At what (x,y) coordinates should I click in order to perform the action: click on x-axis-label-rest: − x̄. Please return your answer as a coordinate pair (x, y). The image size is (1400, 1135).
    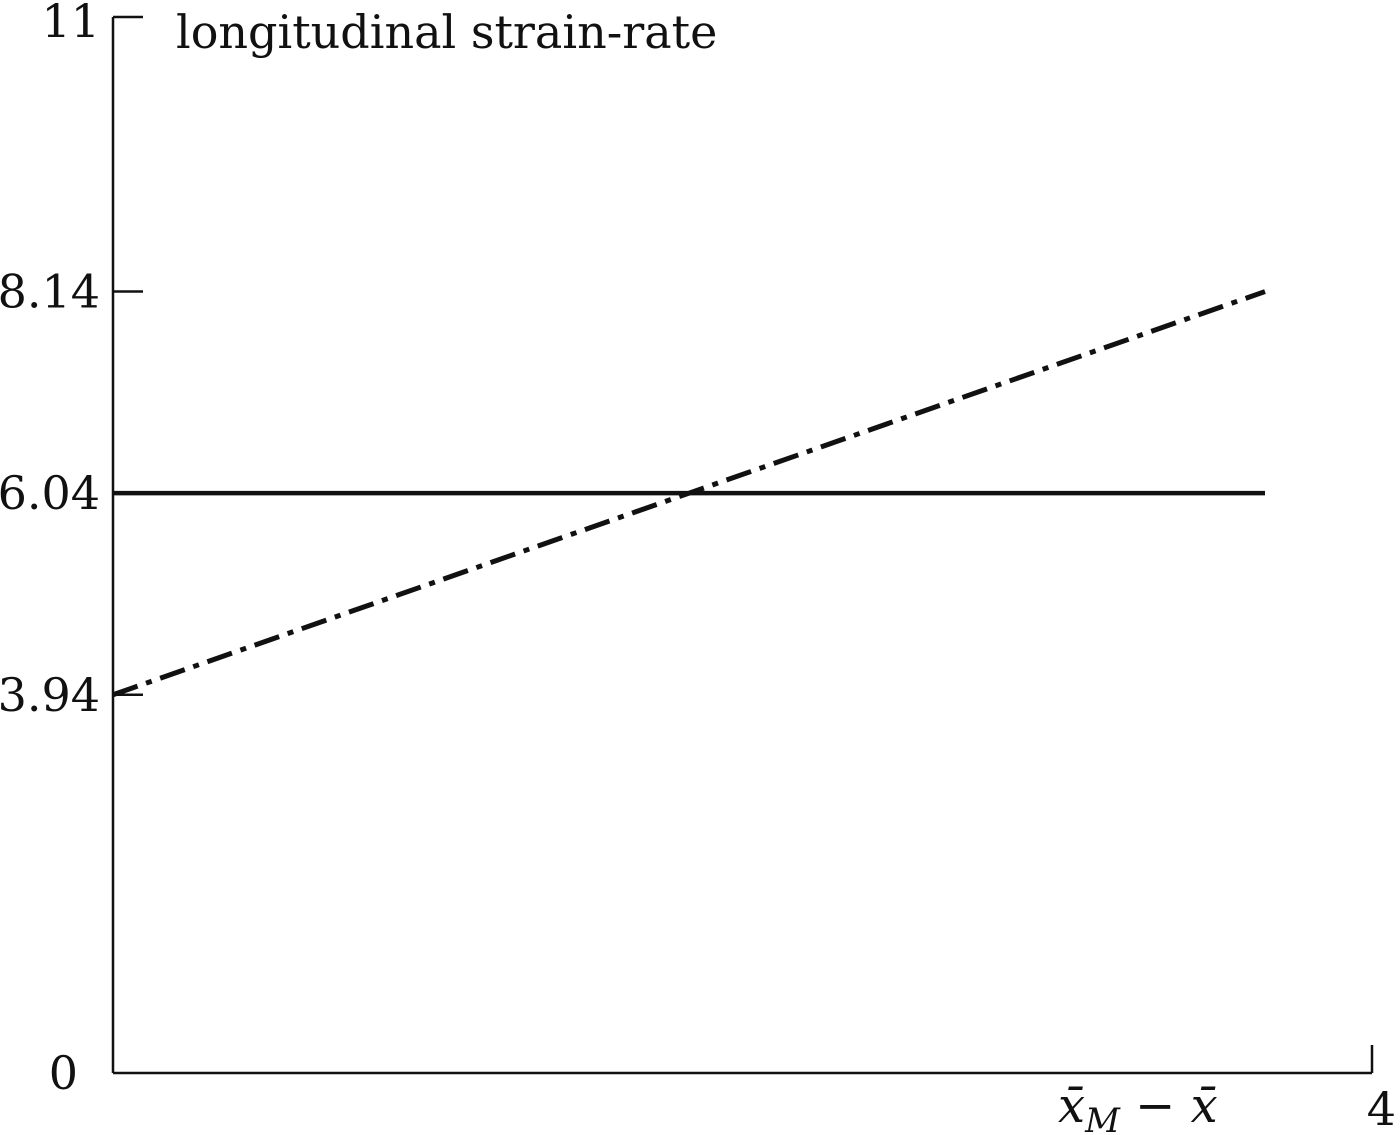
    Looking at the image, I should click on (1169, 1106).